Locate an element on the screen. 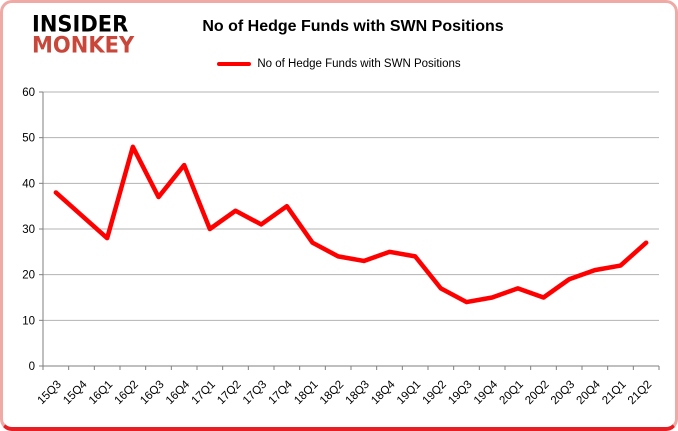 Image resolution: width=678 pixels, height=431 pixels. logo-monkey-text: MONKEY is located at coordinates (83, 45).